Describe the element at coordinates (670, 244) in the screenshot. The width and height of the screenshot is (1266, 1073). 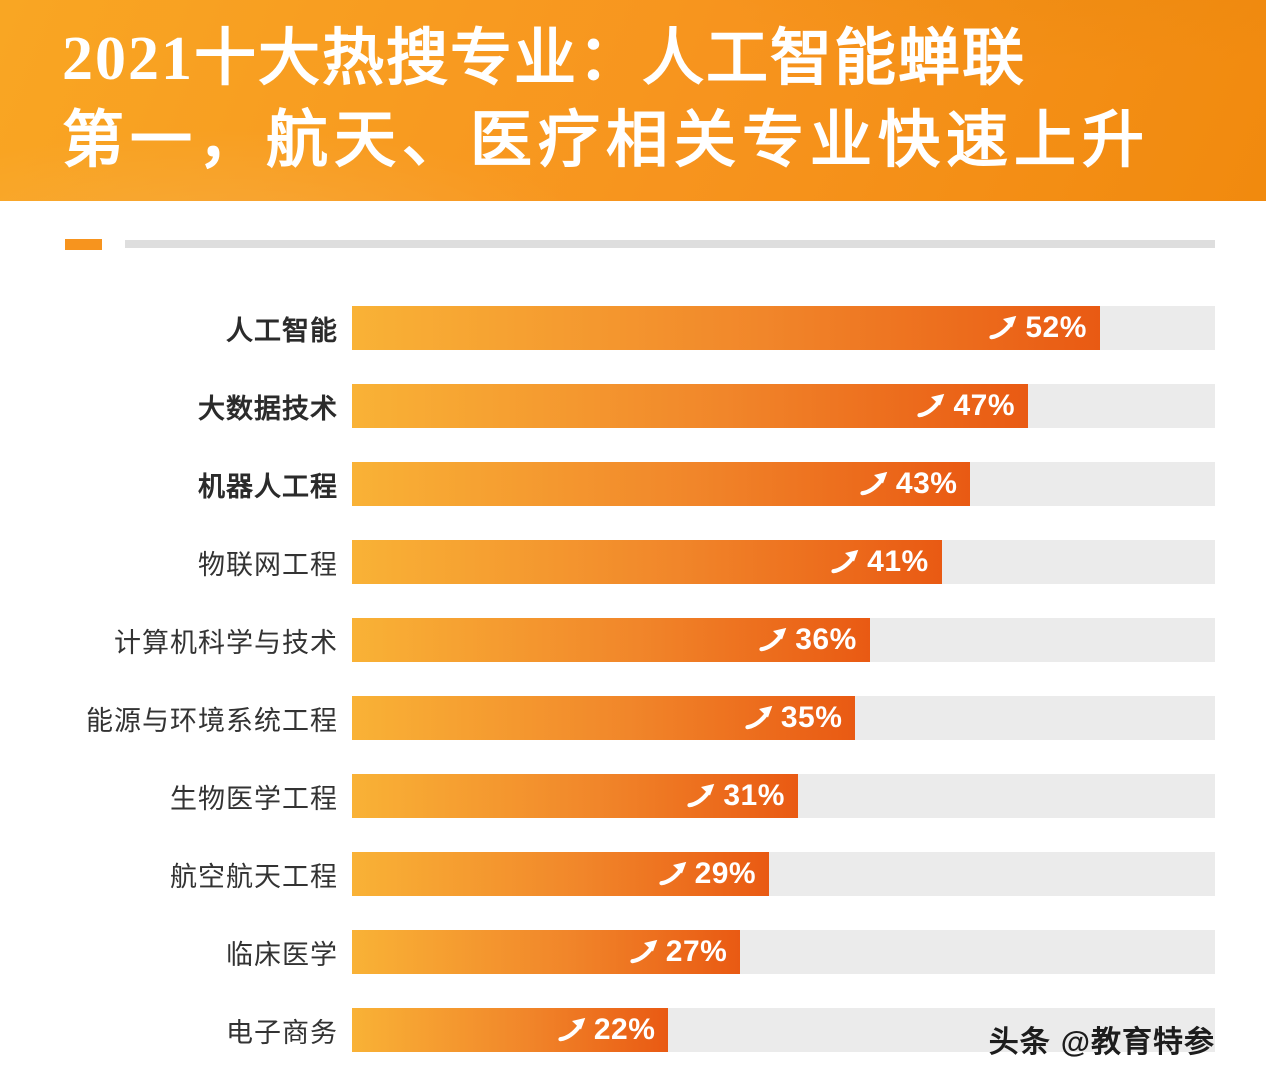
I see `divider-line` at that location.